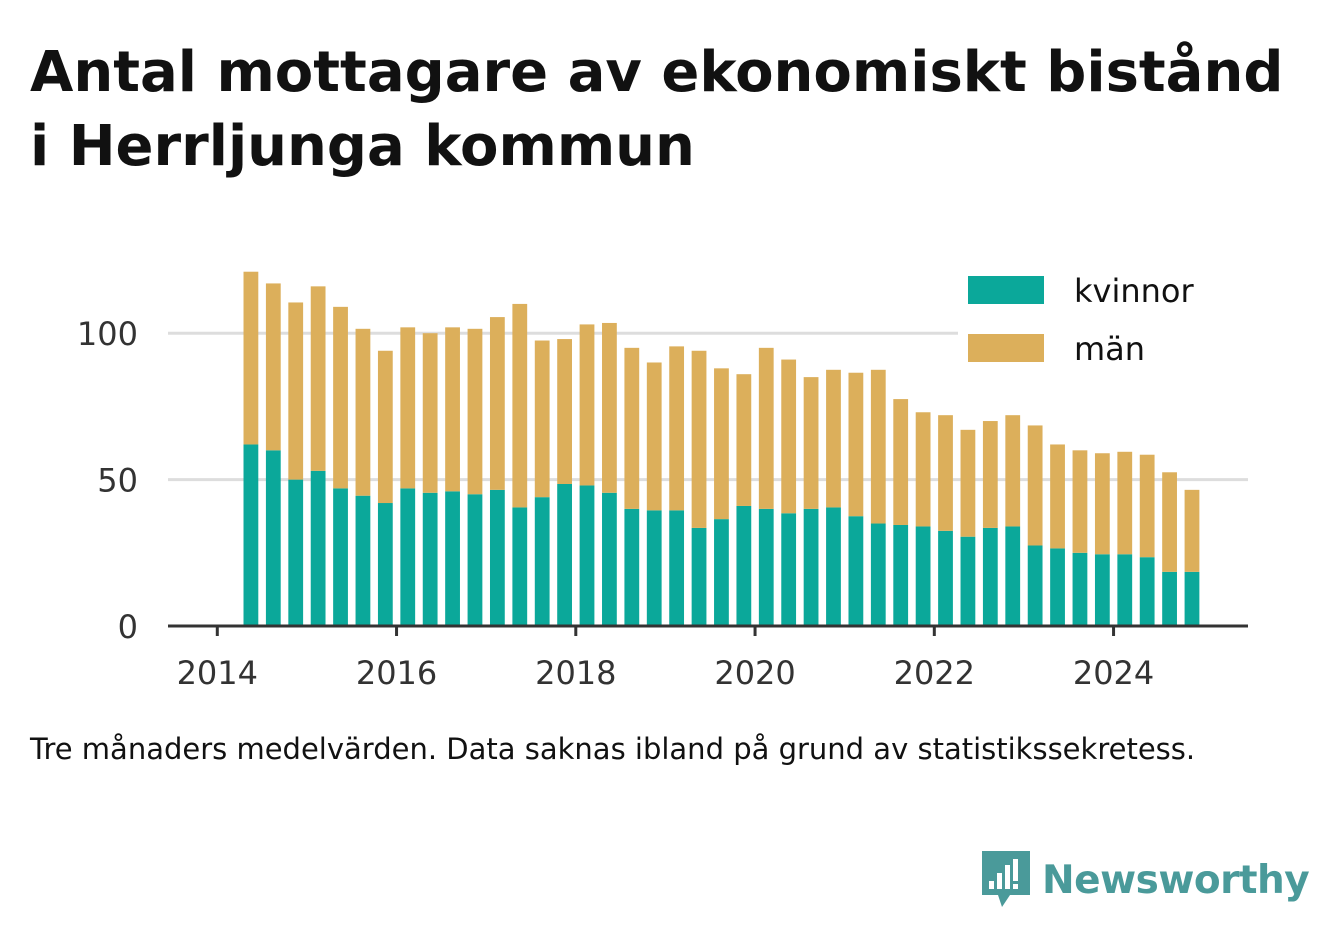 The width and height of the screenshot is (1322, 939). I want to click on newsworthy-logo: Newsworthy, so click(1145, 880).